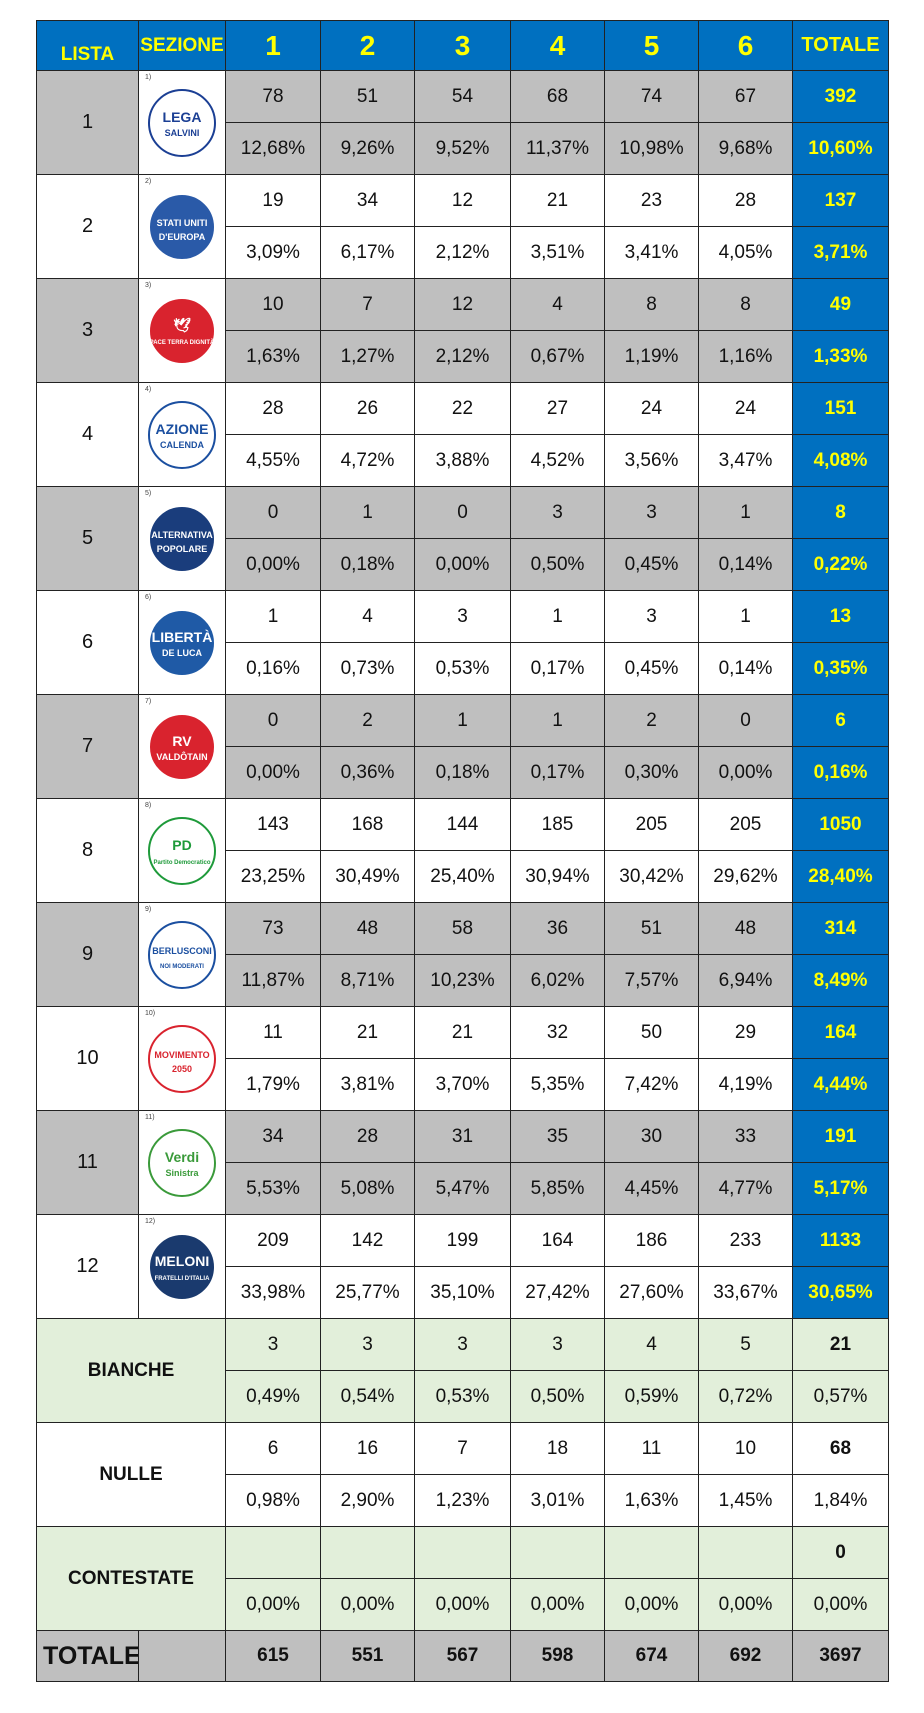  I want to click on alternativa-popolare-logo: ALTERNATIVA POPOLARE, so click(182, 538).